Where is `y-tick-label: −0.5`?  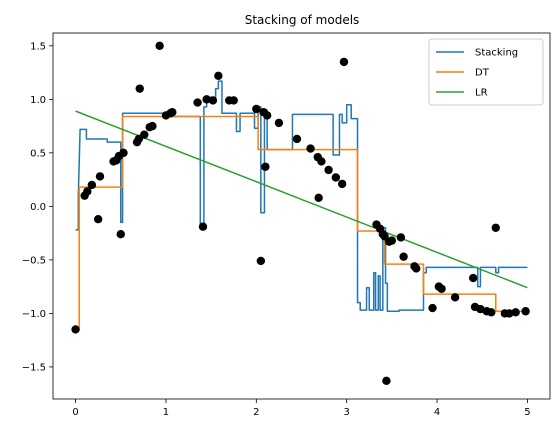
y-tick-label: −0.5 is located at coordinates (34, 260).